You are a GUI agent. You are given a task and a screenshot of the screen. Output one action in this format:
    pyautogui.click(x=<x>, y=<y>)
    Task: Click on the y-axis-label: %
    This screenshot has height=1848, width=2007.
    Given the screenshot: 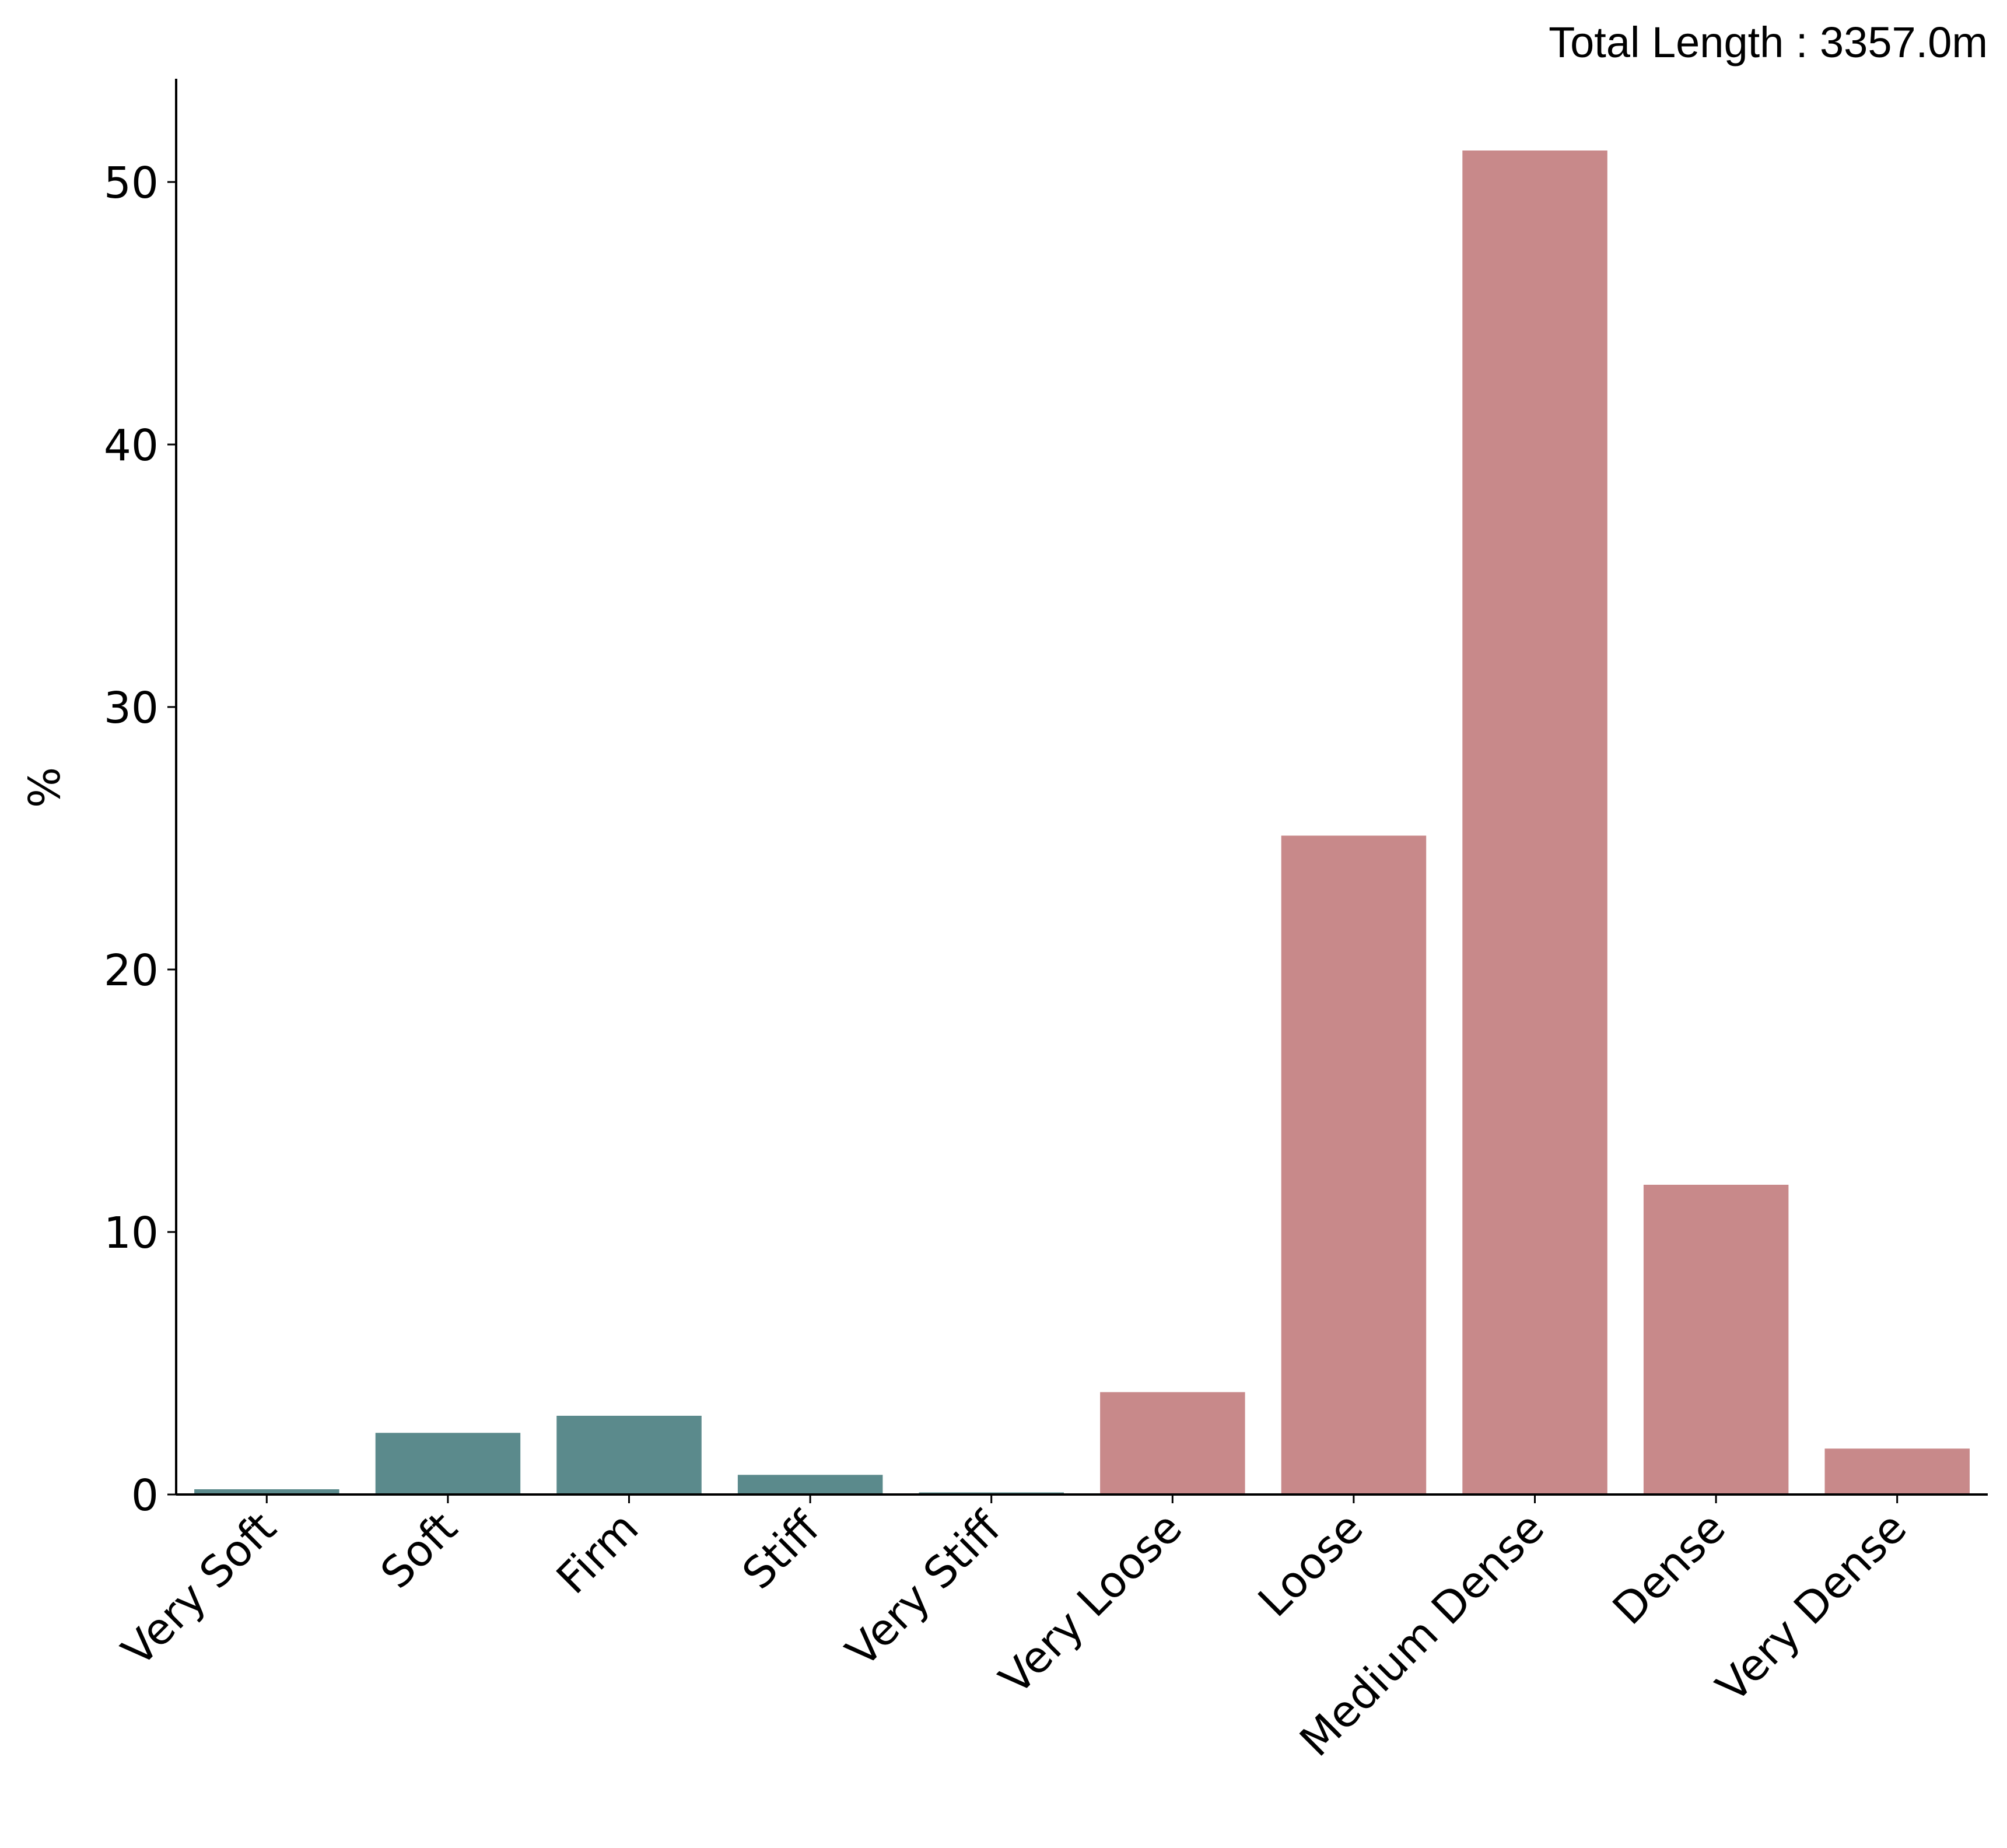 What is the action you would take?
    pyautogui.click(x=45, y=787)
    